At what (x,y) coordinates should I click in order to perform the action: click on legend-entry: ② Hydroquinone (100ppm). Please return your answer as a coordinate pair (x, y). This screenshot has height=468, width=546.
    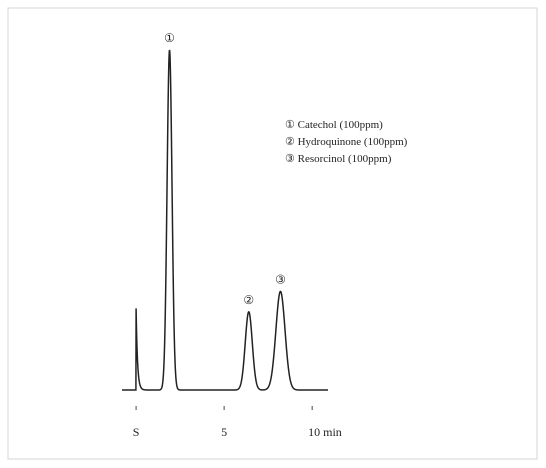
    Looking at the image, I should click on (346, 142).